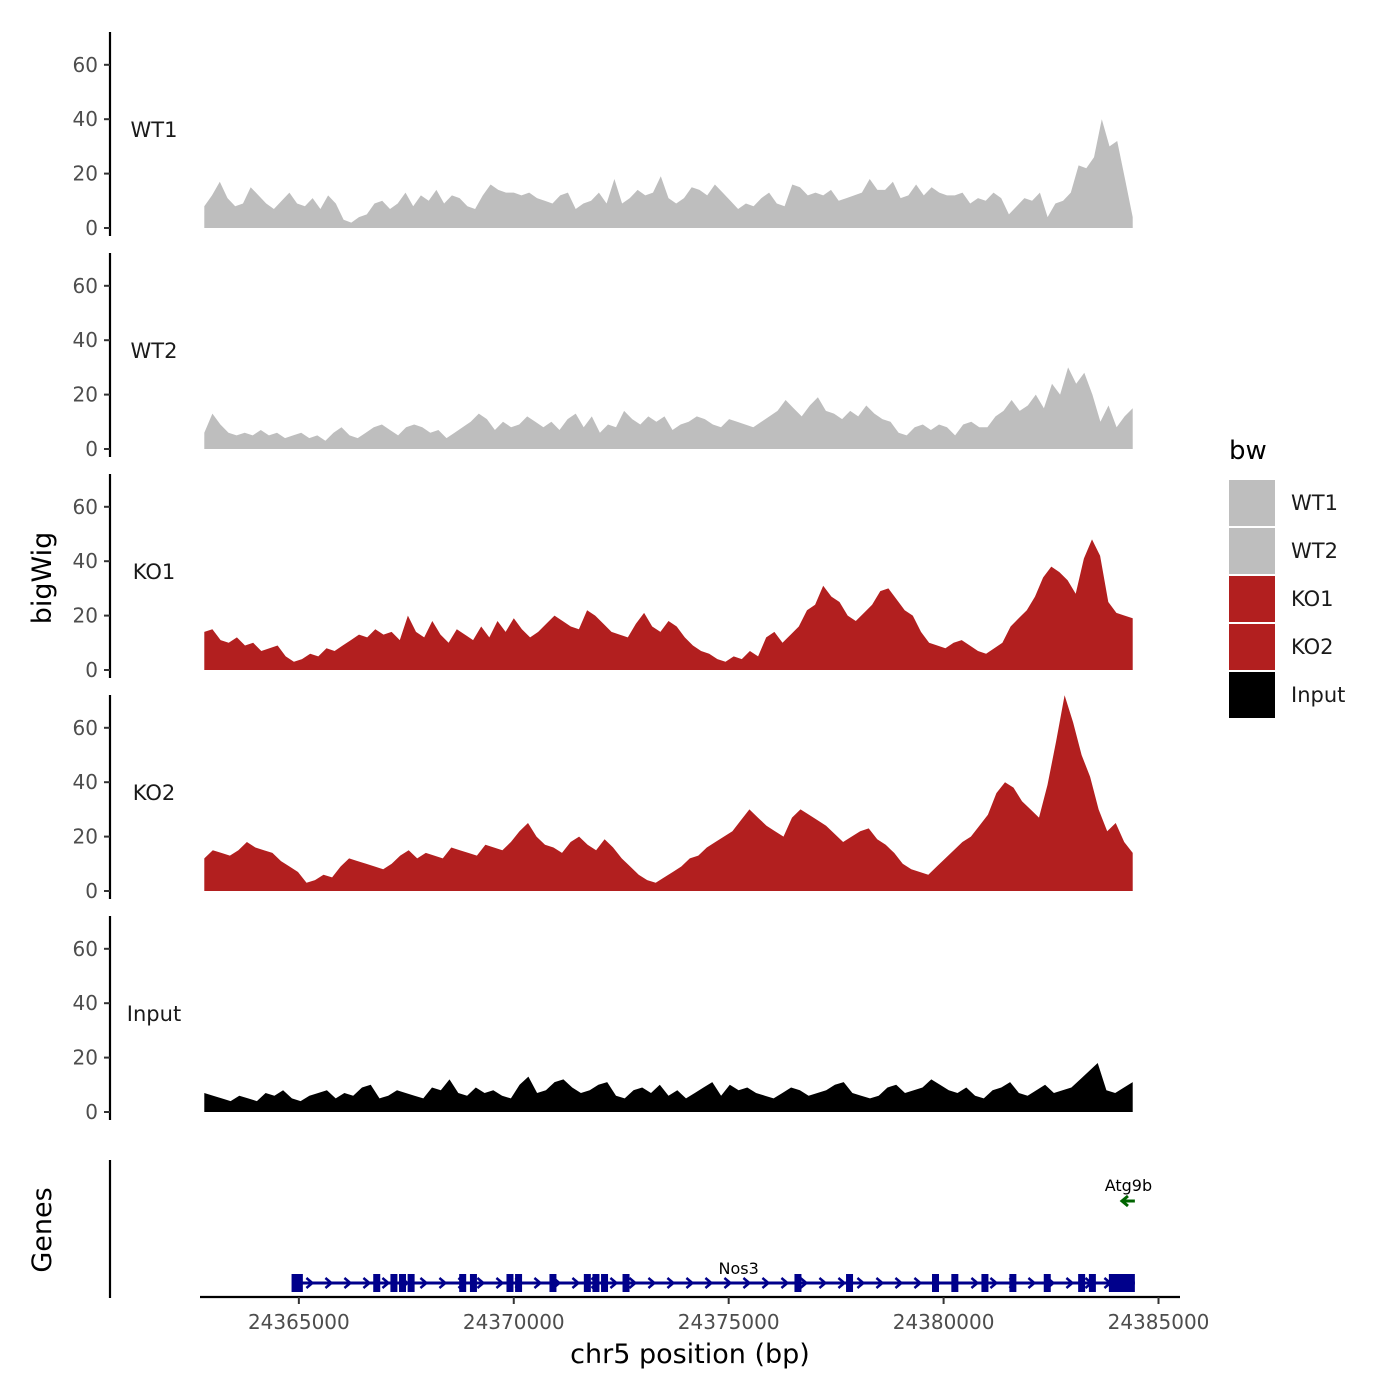 The height and width of the screenshot is (1400, 1400). Describe the element at coordinates (154, 351) in the screenshot. I see `track-label-wt2: WT2` at that location.